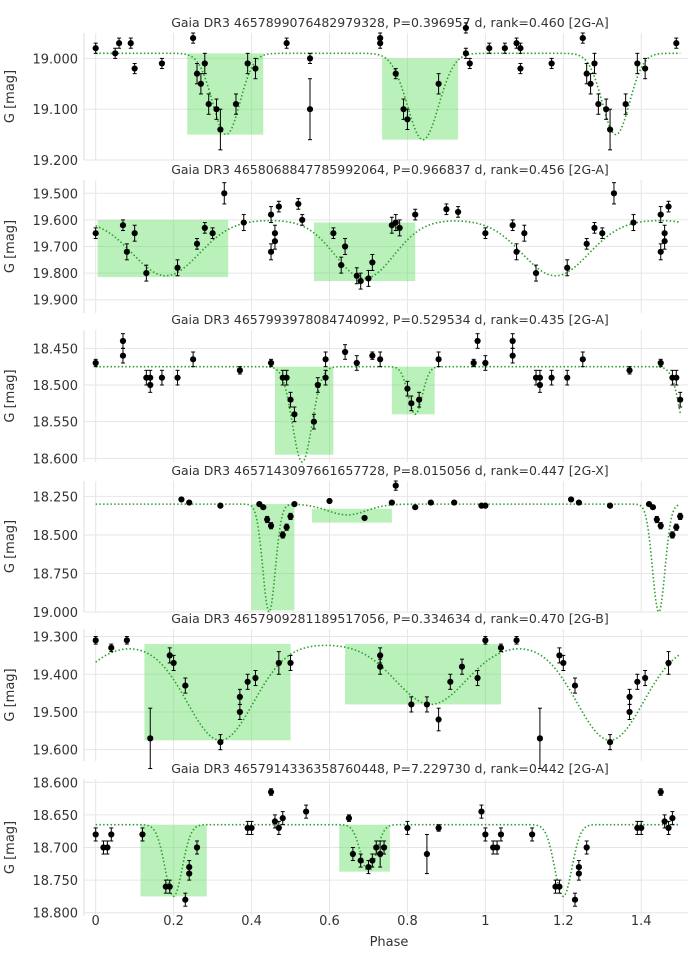 The image size is (695, 957). What do you see at coordinates (56, 161) in the screenshot?
I see `y-tick-label: 19.200` at bounding box center [56, 161].